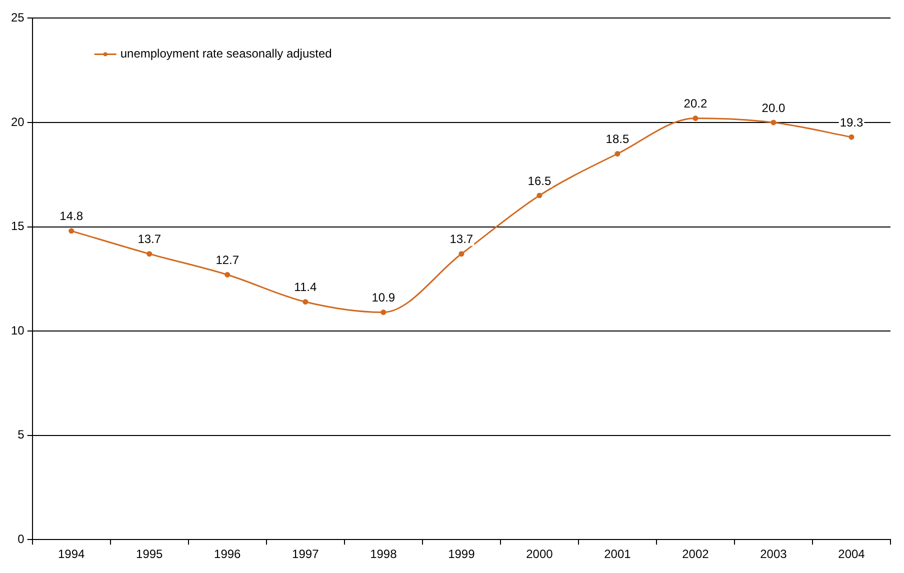 The height and width of the screenshot is (573, 904). Describe the element at coordinates (852, 122) in the screenshot. I see `data-label: 19.3` at that location.